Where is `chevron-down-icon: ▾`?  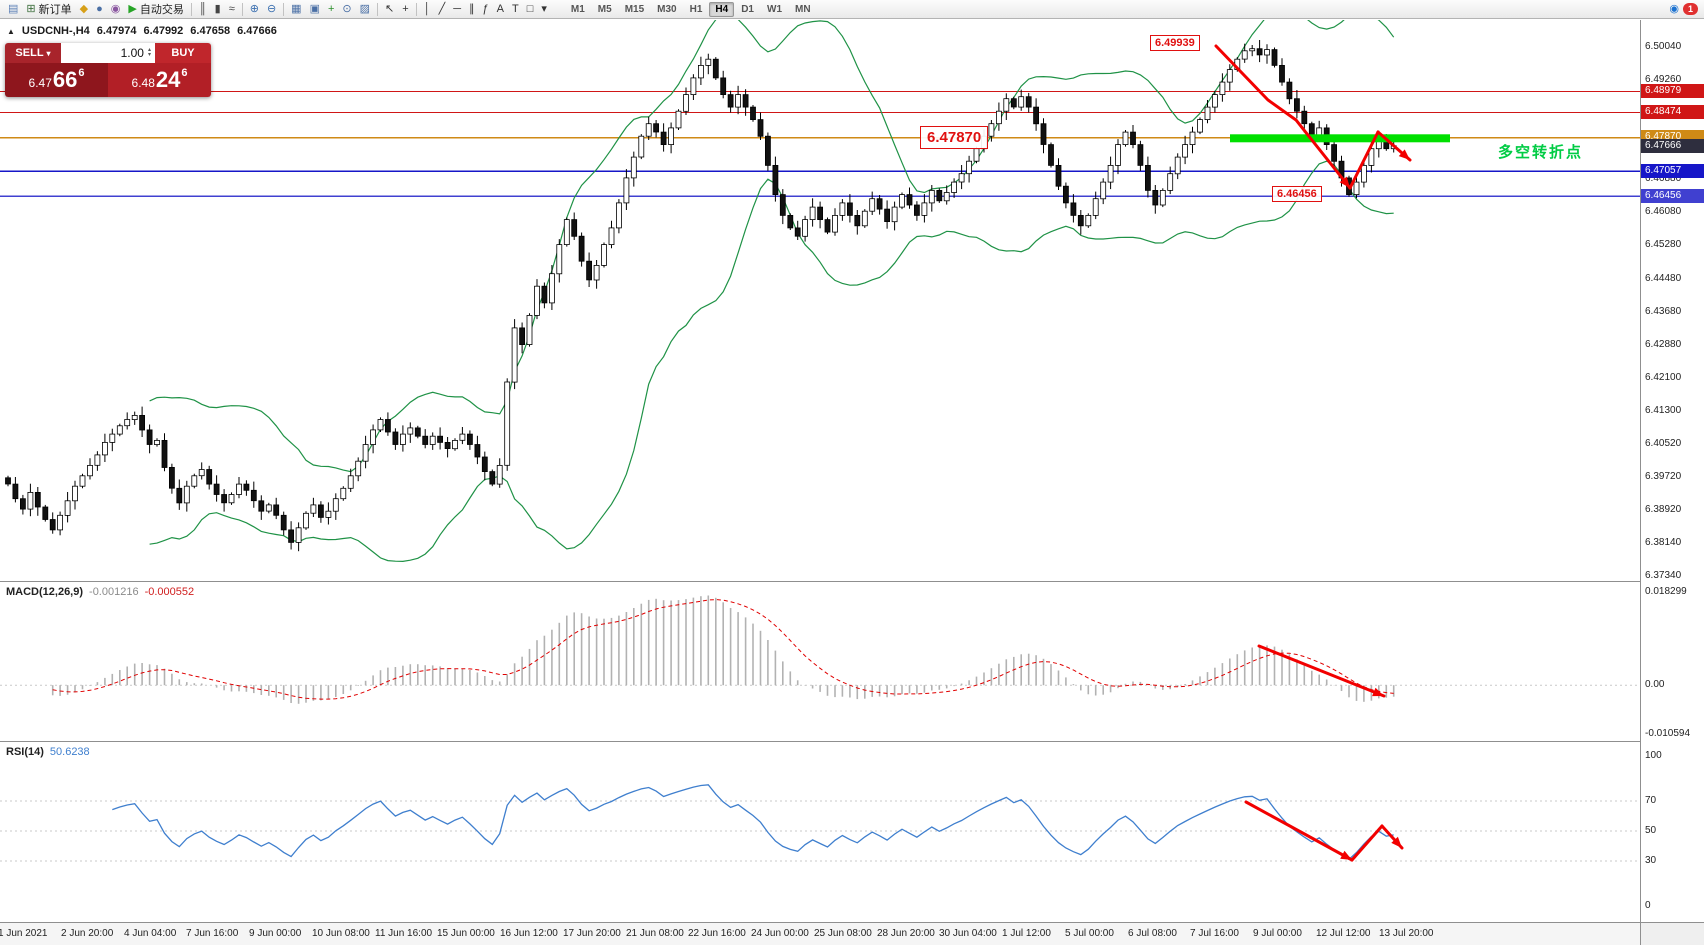 chevron-down-icon: ▾ is located at coordinates (48, 53).